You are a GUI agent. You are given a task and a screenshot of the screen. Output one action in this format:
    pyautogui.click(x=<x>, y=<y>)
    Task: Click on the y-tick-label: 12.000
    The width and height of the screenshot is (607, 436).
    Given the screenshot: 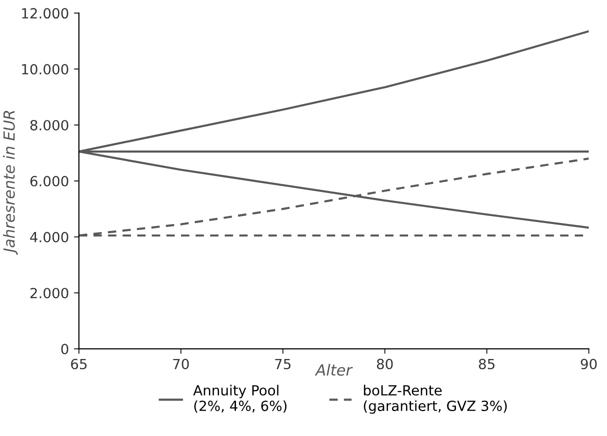 What is the action you would take?
    pyautogui.click(x=45, y=13)
    